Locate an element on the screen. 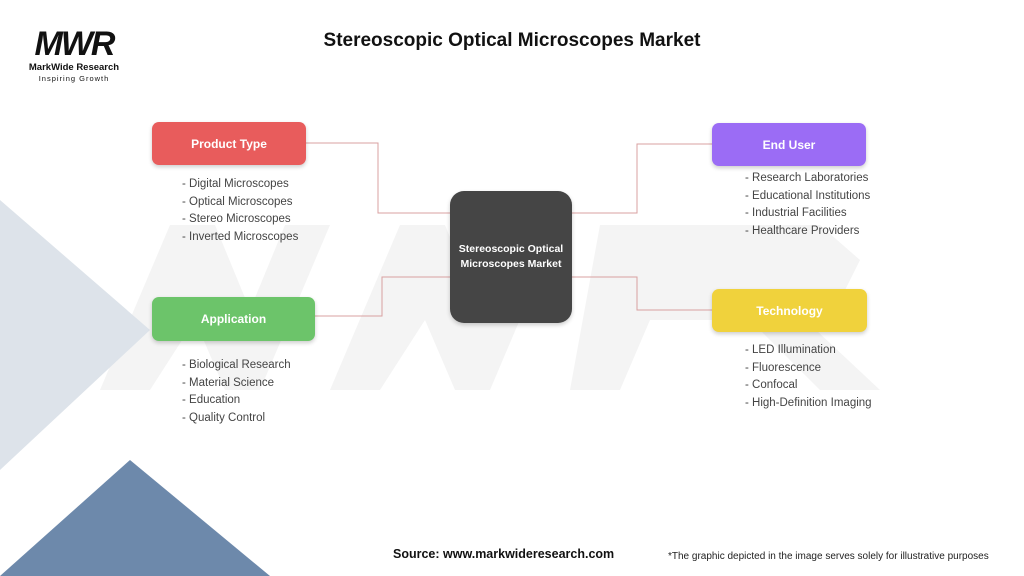 This screenshot has height=576, width=1024. list-item: - Fluorescence is located at coordinates (783, 367).